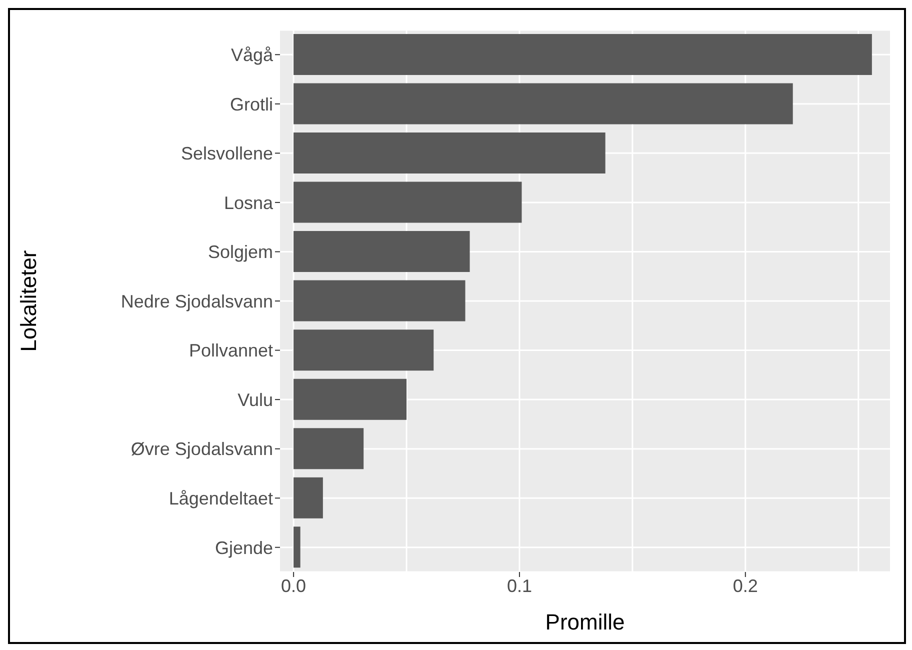 Image resolution: width=912 pixels, height=650 pixels. What do you see at coordinates (252, 55) in the screenshot?
I see `y-tick-label: Vågå` at bounding box center [252, 55].